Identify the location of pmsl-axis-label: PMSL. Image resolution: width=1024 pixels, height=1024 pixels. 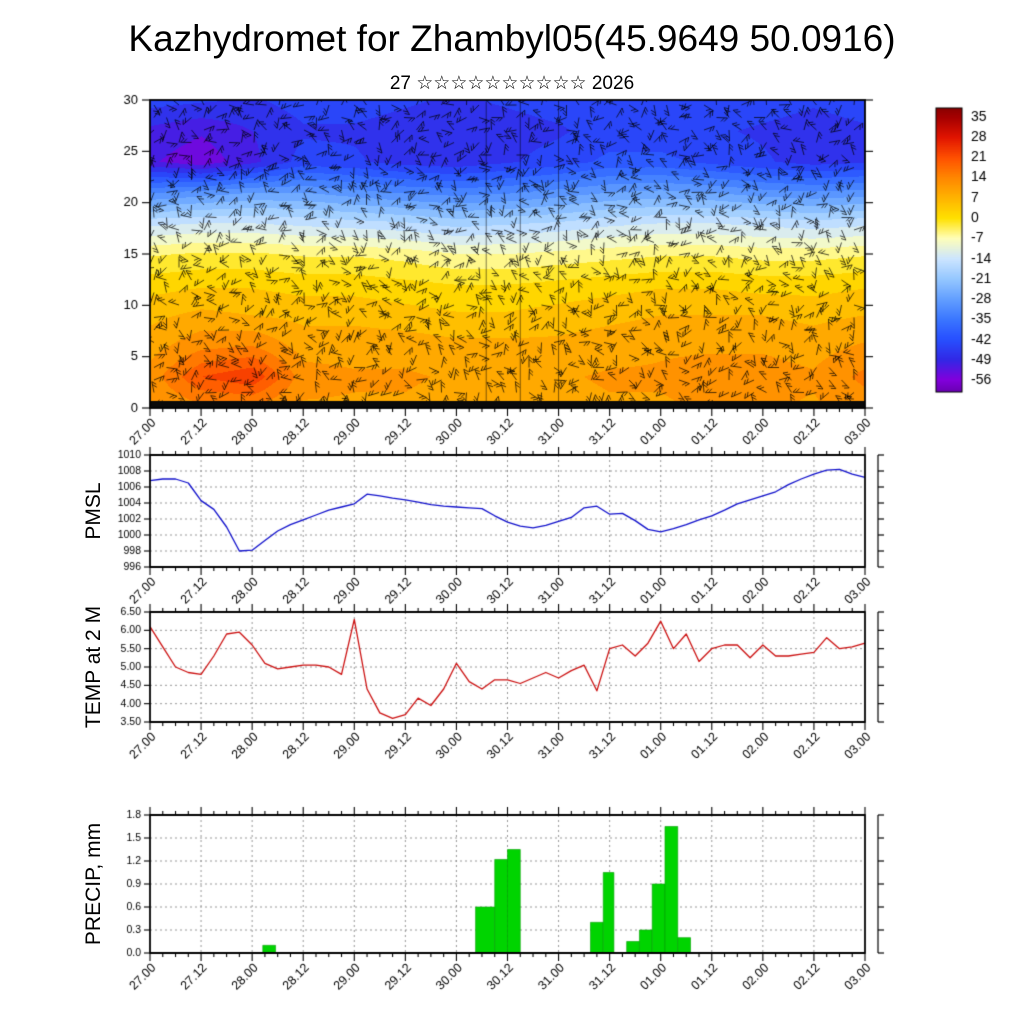
(93, 511).